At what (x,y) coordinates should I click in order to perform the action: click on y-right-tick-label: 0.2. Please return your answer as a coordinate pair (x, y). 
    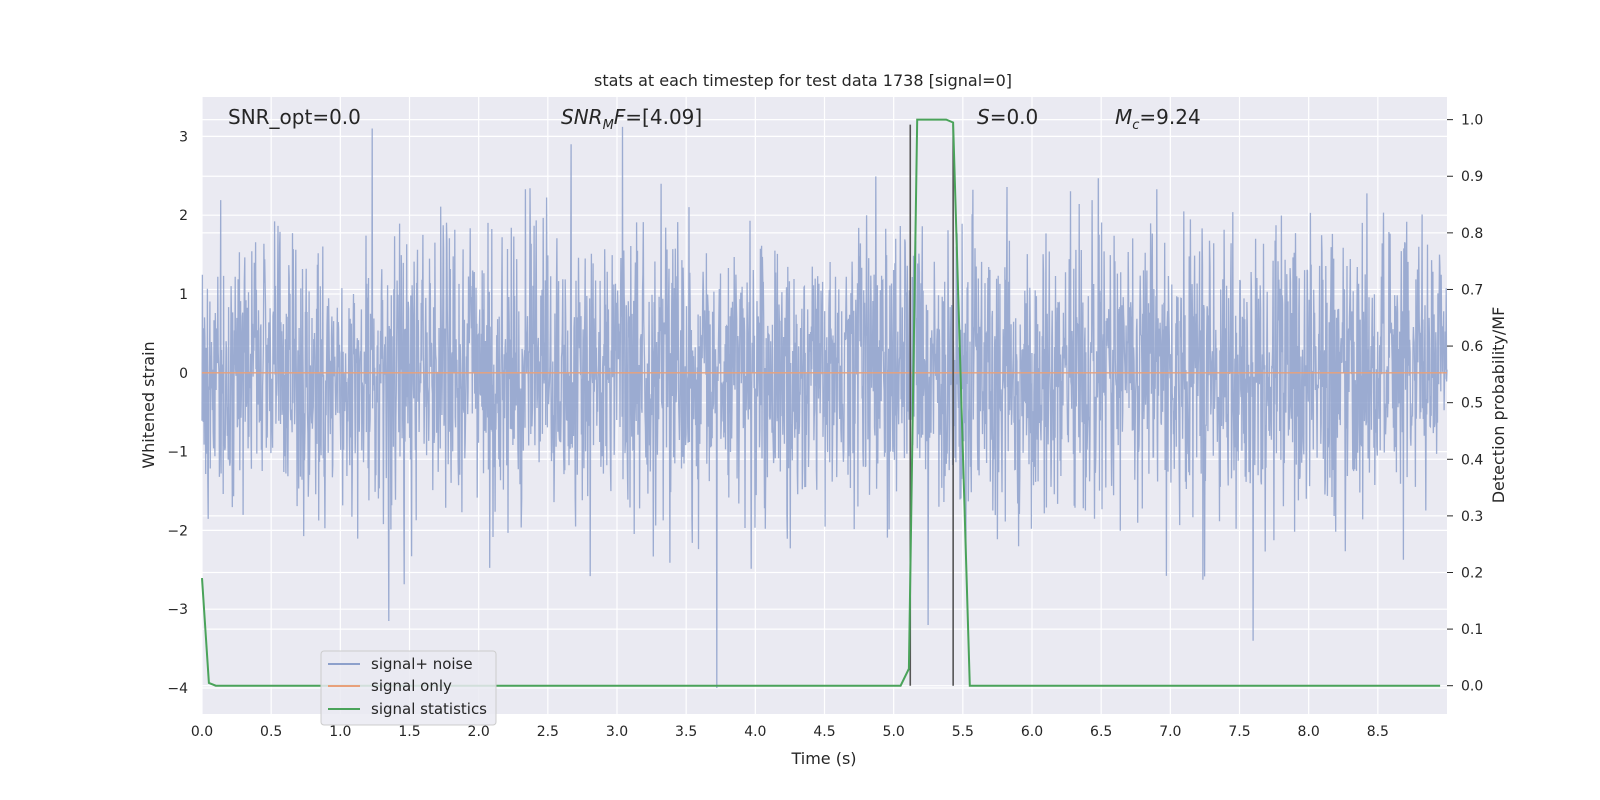
    Looking at the image, I should click on (1472, 573).